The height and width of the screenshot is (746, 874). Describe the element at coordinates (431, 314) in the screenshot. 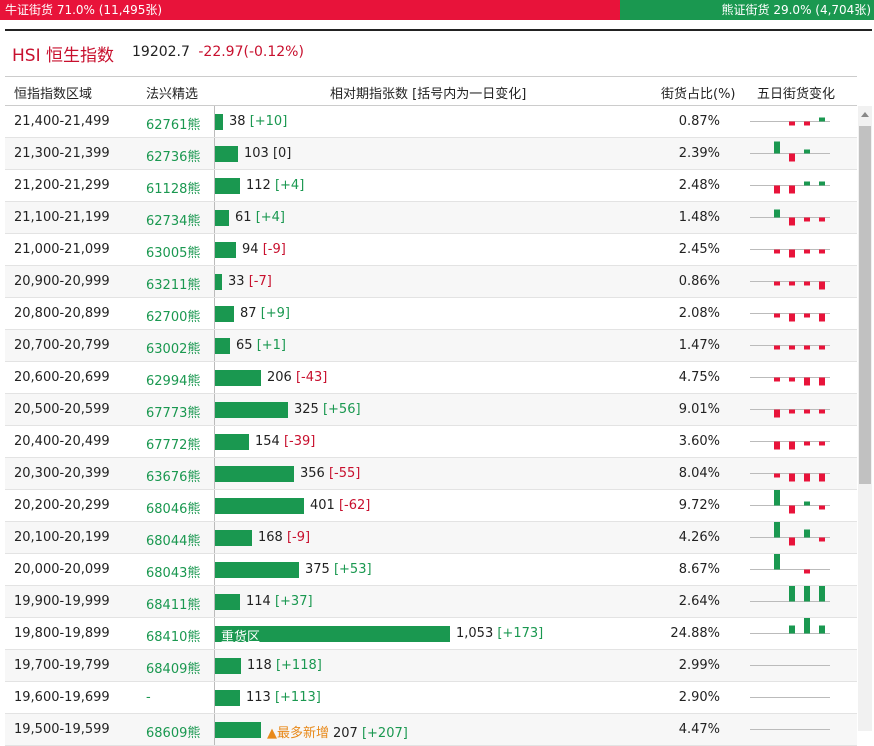

I see `table-row: 20,800-20,899 62700熊 87 [+9] 2.08%` at that location.